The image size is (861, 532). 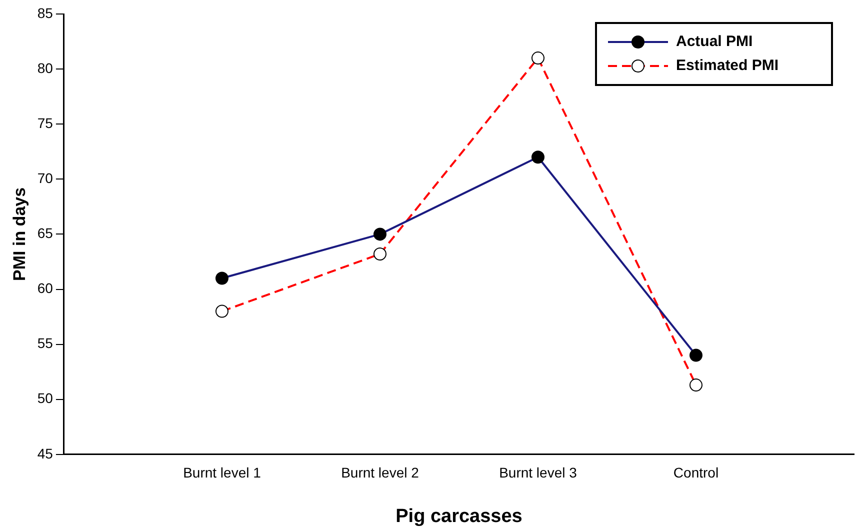 I want to click on x-tick-label: Burnt level 3, so click(x=538, y=472).